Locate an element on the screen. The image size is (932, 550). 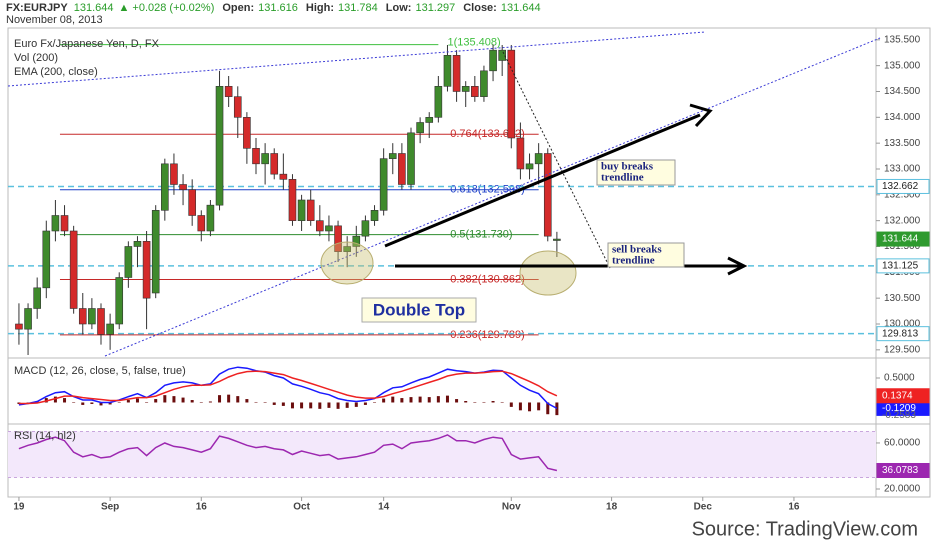
y-tick-label: 131.500 is located at coordinates (902, 246).